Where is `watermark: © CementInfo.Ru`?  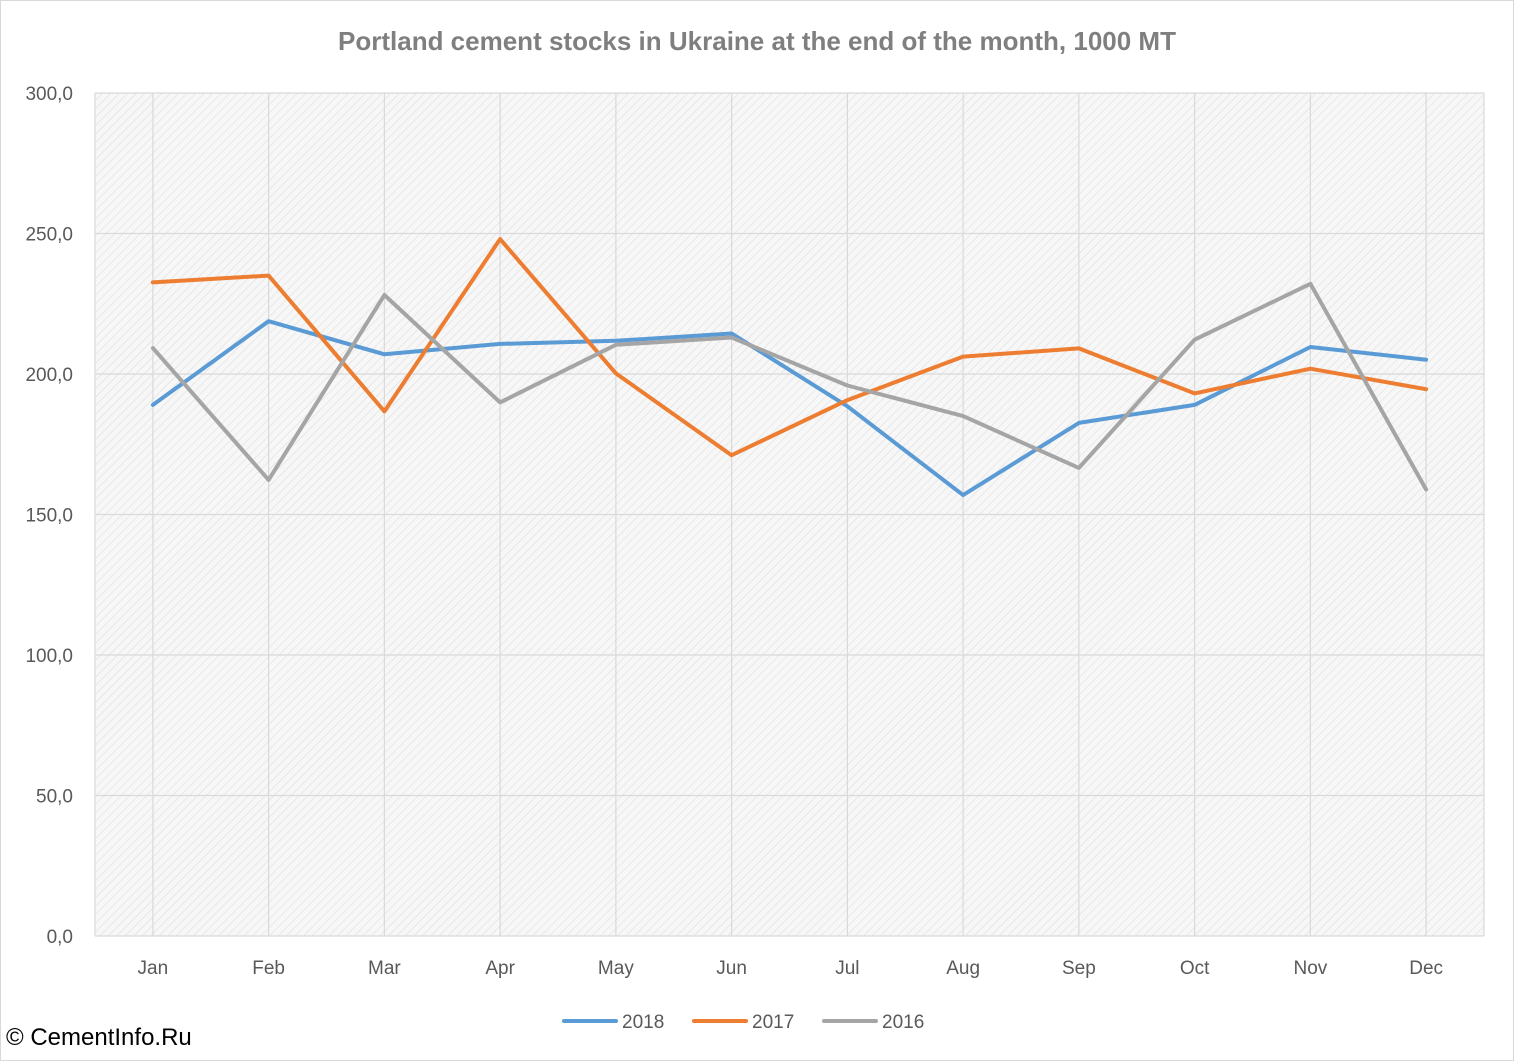 watermark: © CementInfo.Ru is located at coordinates (99, 1037).